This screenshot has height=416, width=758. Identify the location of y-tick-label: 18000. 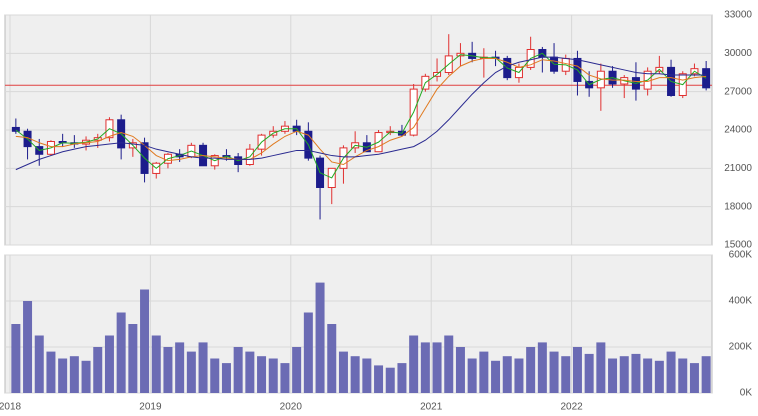
(738, 206).